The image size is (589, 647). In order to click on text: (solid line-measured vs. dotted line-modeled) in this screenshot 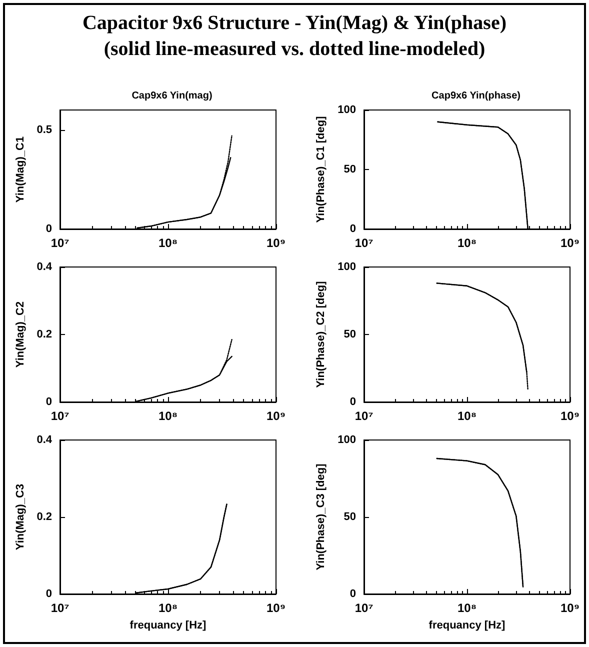, I will do `click(294, 49)`.